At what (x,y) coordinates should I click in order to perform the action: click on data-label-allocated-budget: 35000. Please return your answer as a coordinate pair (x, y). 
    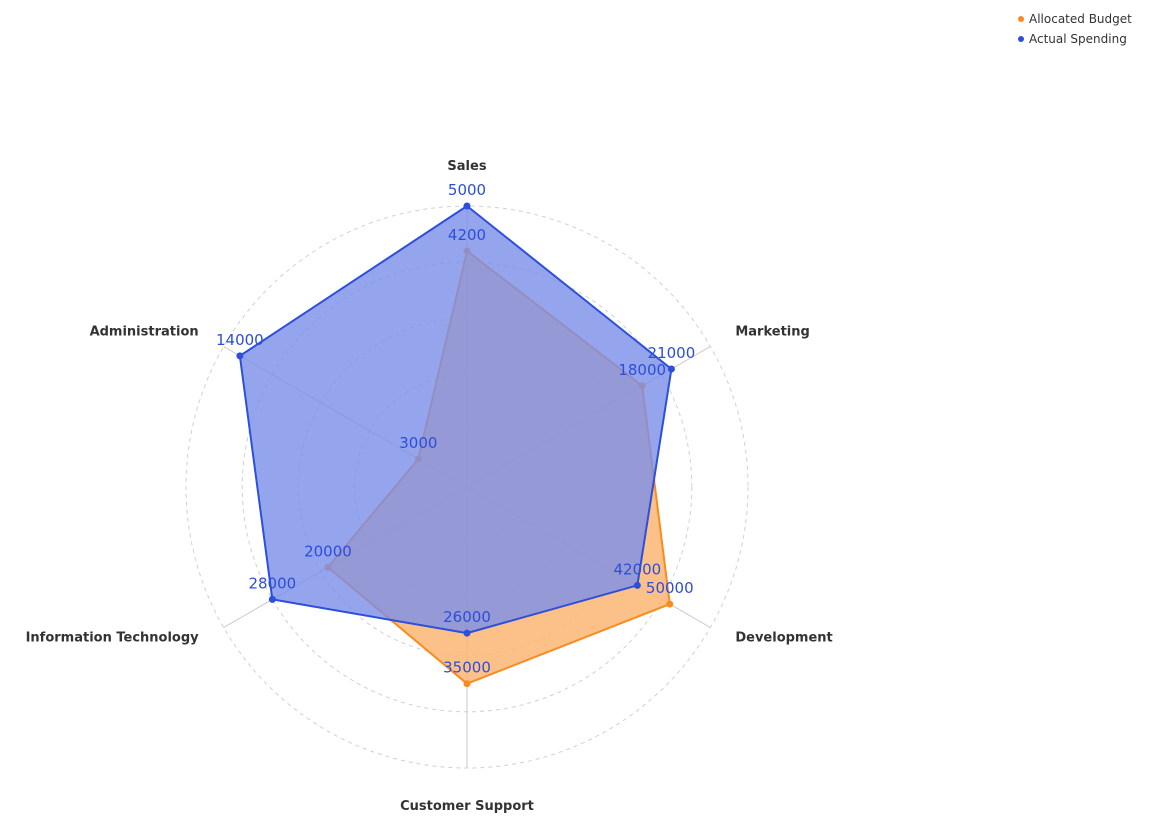
    Looking at the image, I should click on (467, 668).